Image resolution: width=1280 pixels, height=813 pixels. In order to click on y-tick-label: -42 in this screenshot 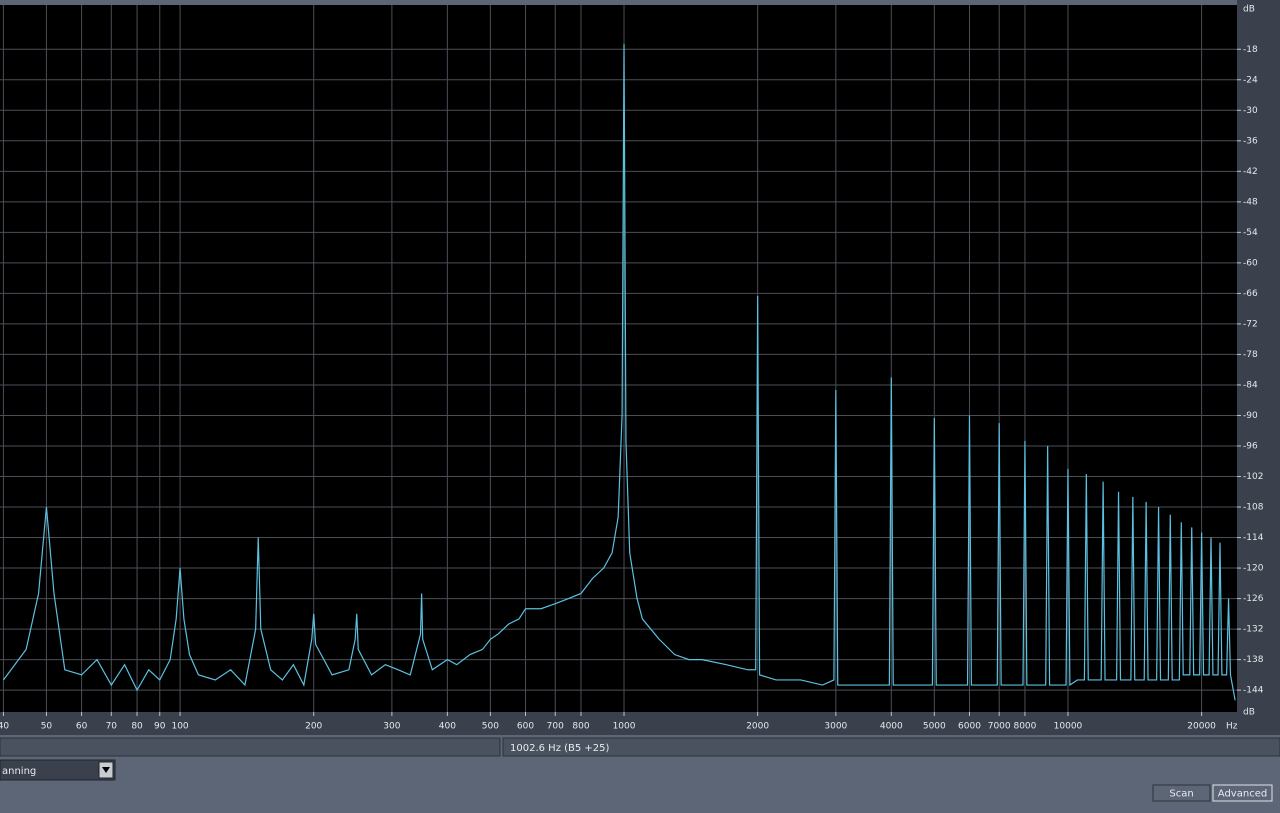, I will do `click(1250, 172)`.